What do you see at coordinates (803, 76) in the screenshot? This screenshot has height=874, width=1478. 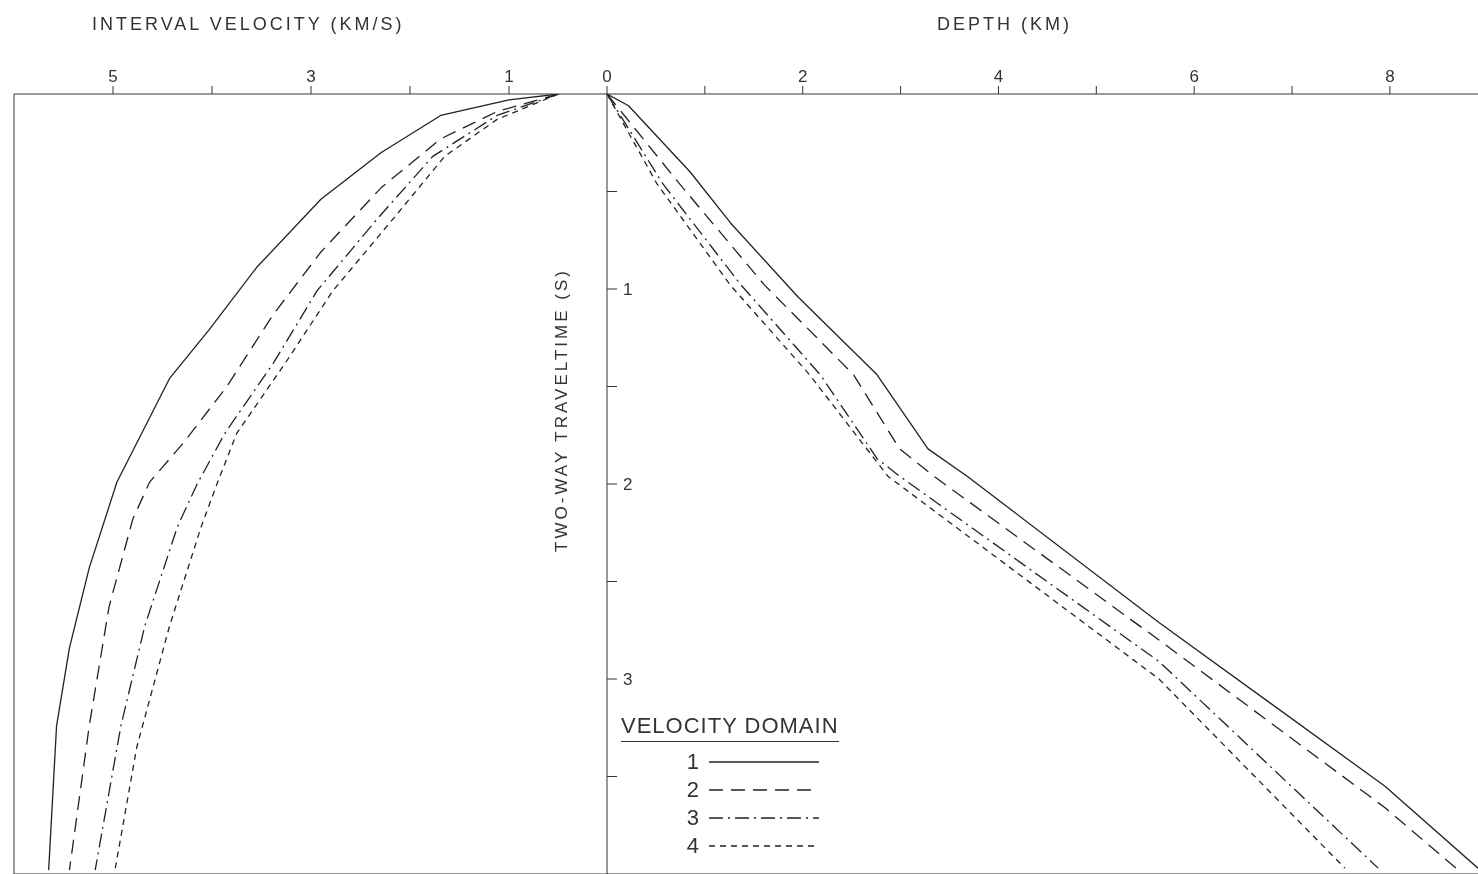 I see `x-tick-label: 2` at bounding box center [803, 76].